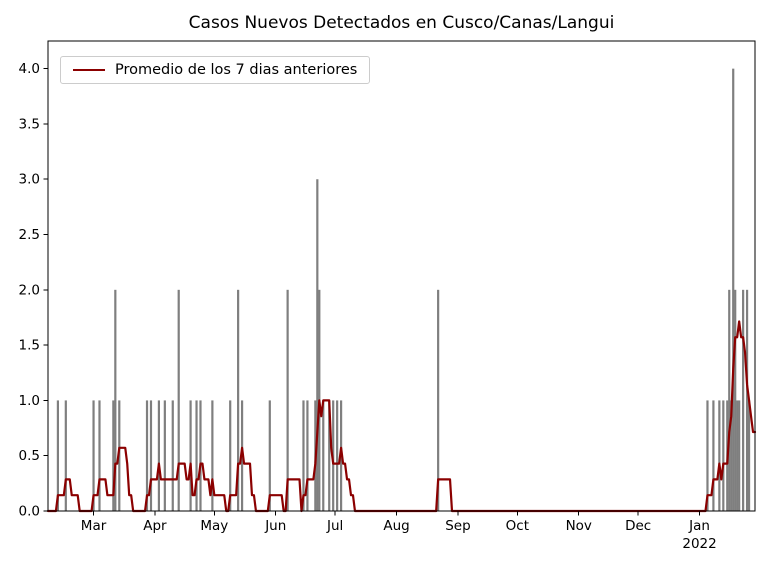 The height and width of the screenshot is (576, 768). Describe the element at coordinates (29, 69) in the screenshot. I see `y-tick-label: 4.0` at that location.